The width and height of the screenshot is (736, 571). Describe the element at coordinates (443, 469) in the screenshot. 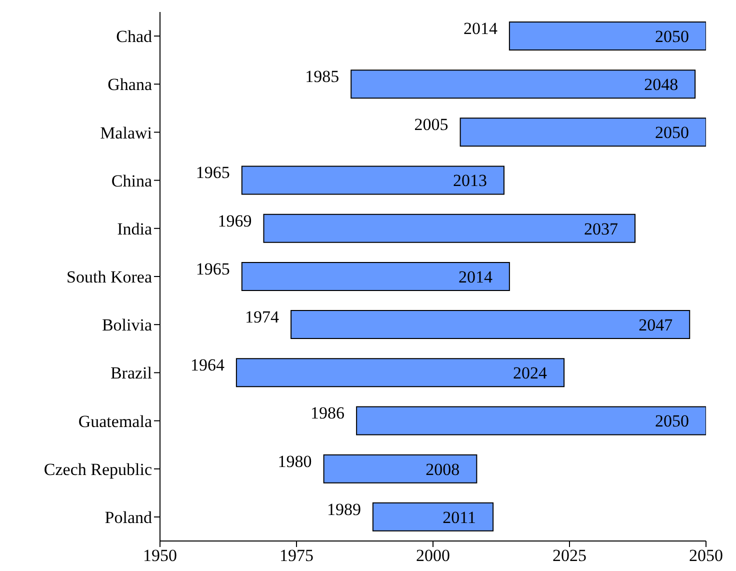

I see `data-label: 2008` at that location.